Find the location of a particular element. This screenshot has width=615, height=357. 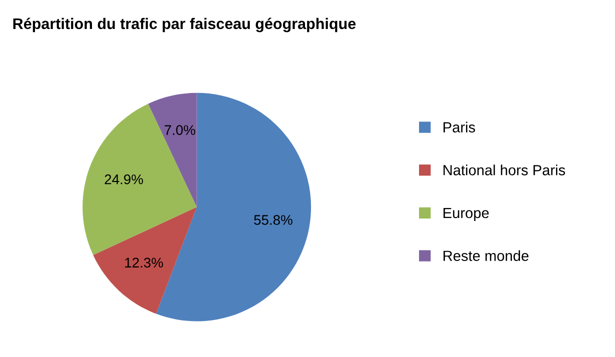

data-label: 7.0% is located at coordinates (180, 130).